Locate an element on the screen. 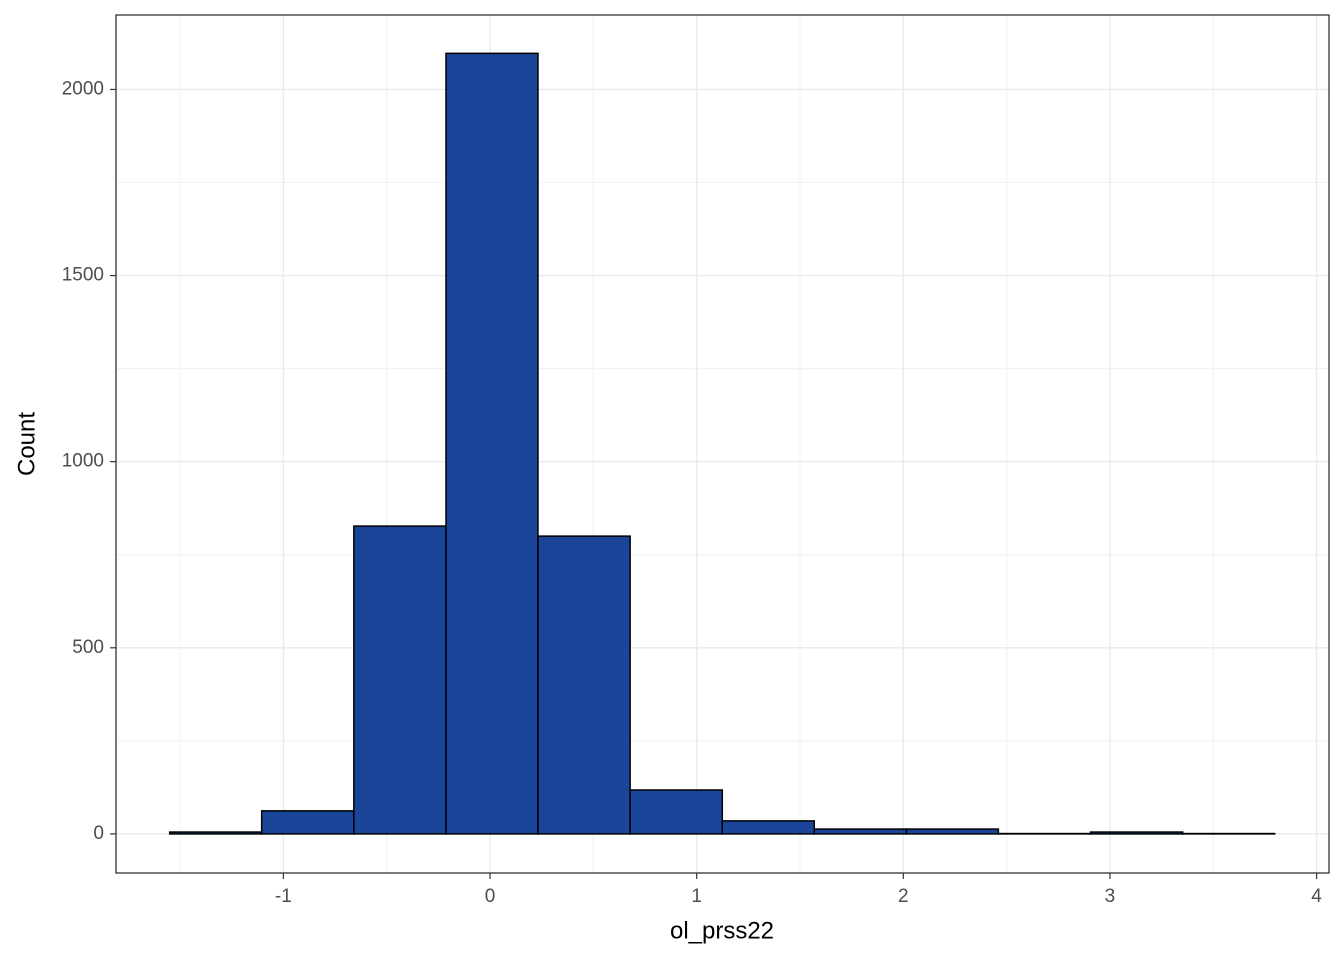 The image size is (1344, 960). y-axis-title: Count is located at coordinates (26, 444).